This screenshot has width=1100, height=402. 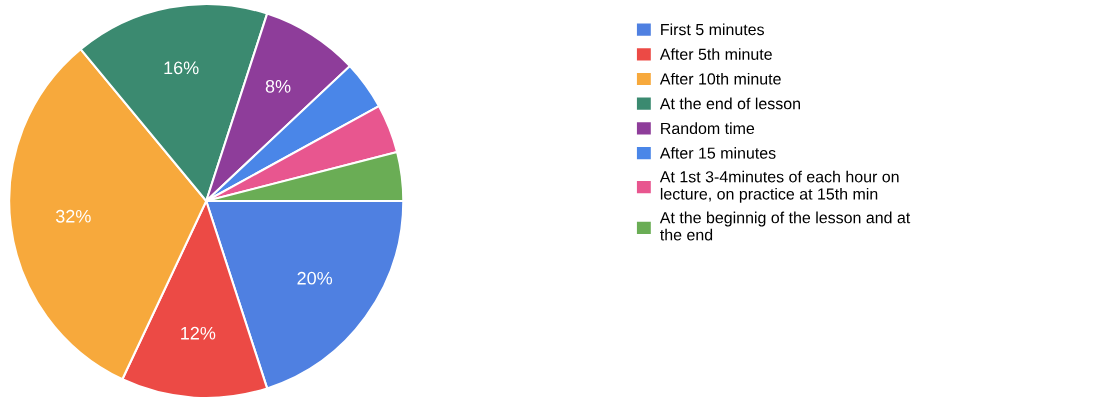 What do you see at coordinates (779, 186) in the screenshot?
I see `legend-label: At 1st 3-4minutes of each hour on lecture, on practice at 15th min` at bounding box center [779, 186].